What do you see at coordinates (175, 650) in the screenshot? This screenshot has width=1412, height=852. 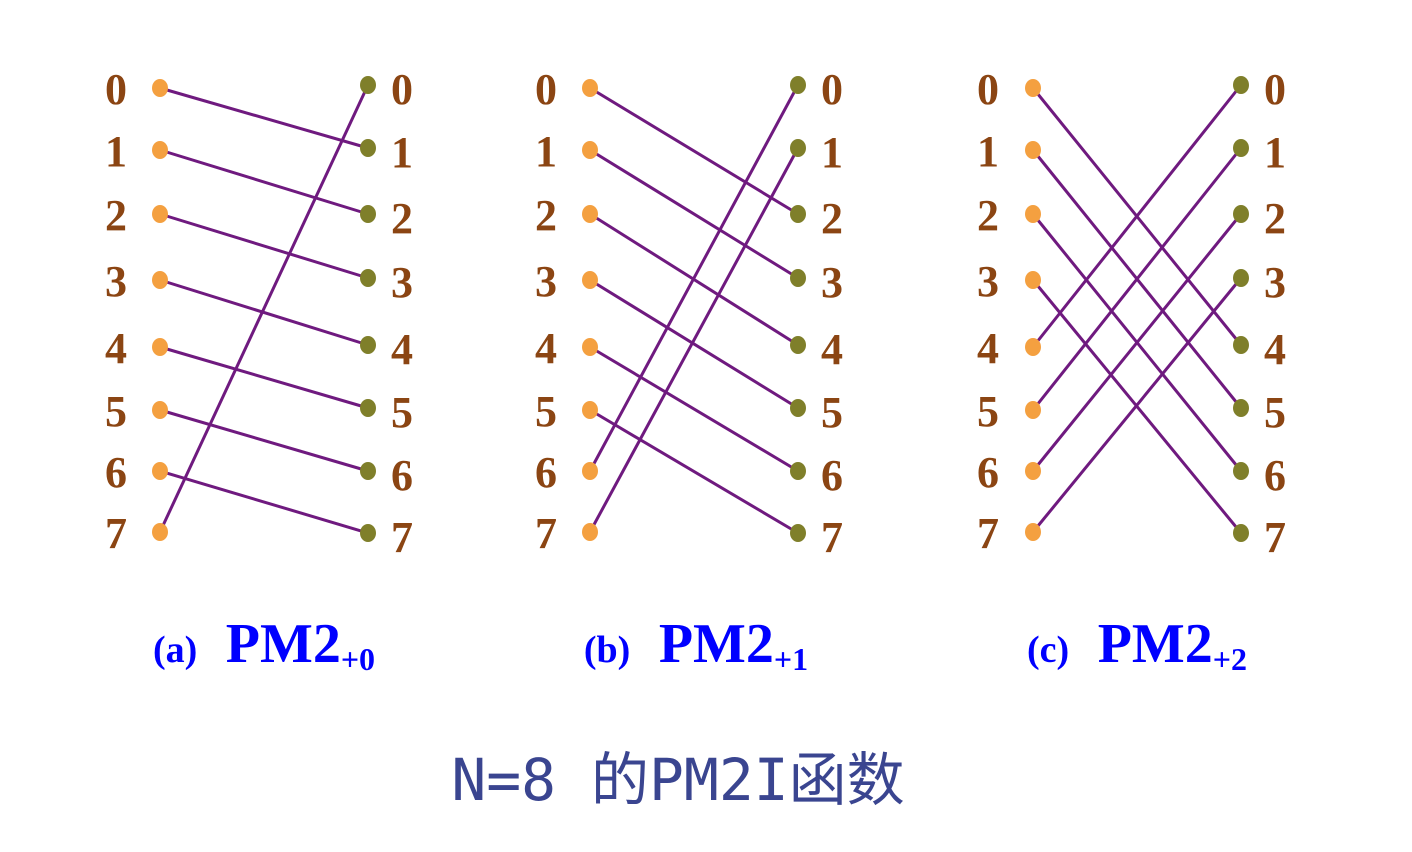 I see `panel-tag: (a)` at bounding box center [175, 650].